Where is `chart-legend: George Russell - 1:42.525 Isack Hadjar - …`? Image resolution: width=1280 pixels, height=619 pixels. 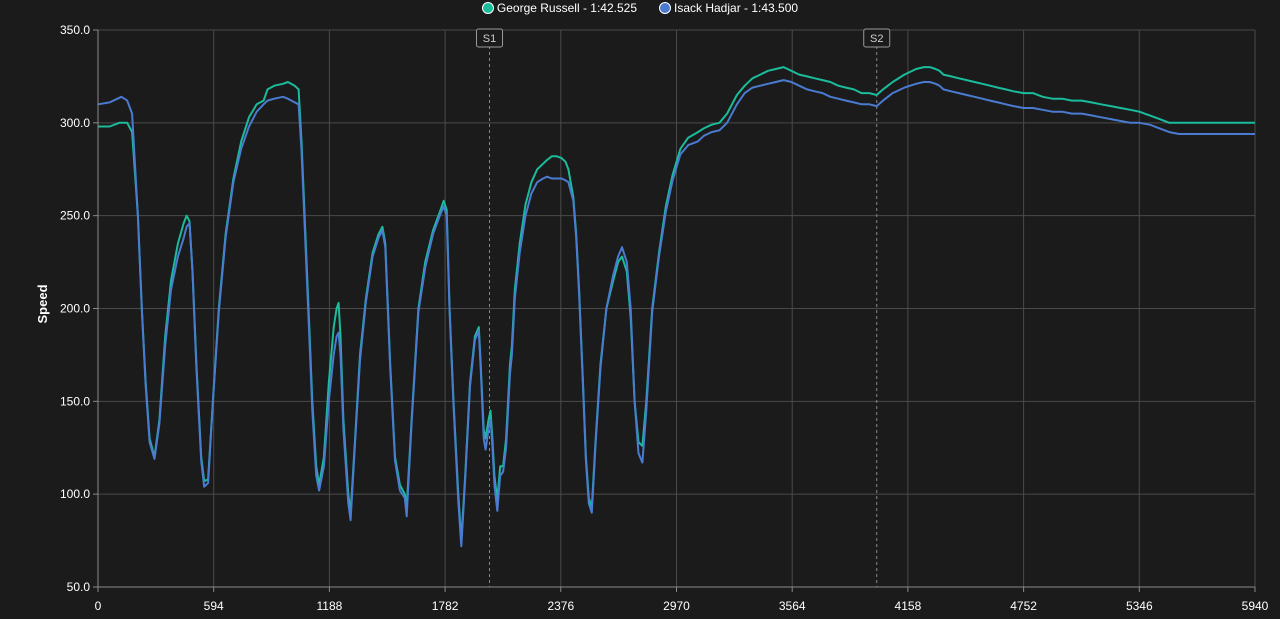 chart-legend: George Russell - 1:42.525 Isack Hadjar - … is located at coordinates (640, 8).